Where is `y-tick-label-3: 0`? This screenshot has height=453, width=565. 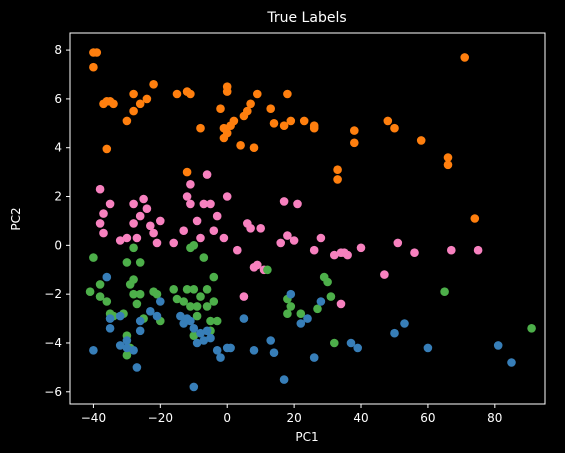
y-tick-label-3: 0 is located at coordinates (58, 245).